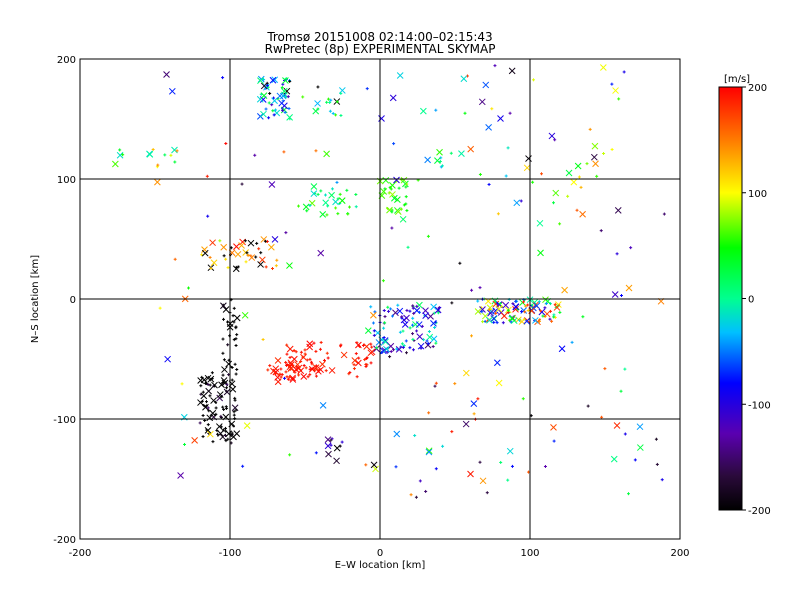  Describe the element at coordinates (757, 194) in the screenshot. I see `colorbar-tick-label: 100` at that location.